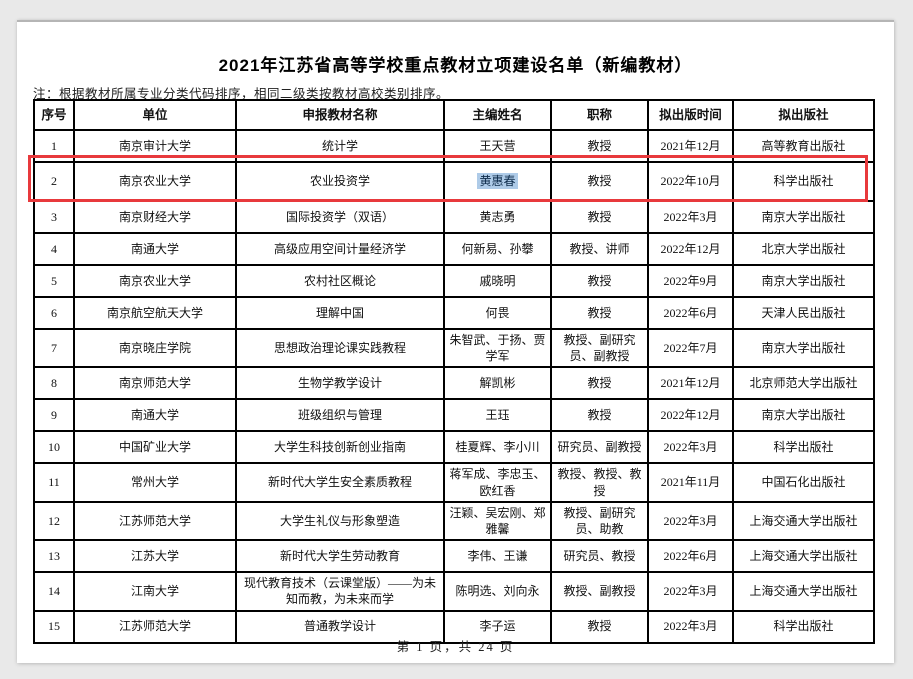 Image resolution: width=913 pixels, height=679 pixels. Describe the element at coordinates (803, 146) in the screenshot. I see `table-cell: 高等教育出版社` at that location.